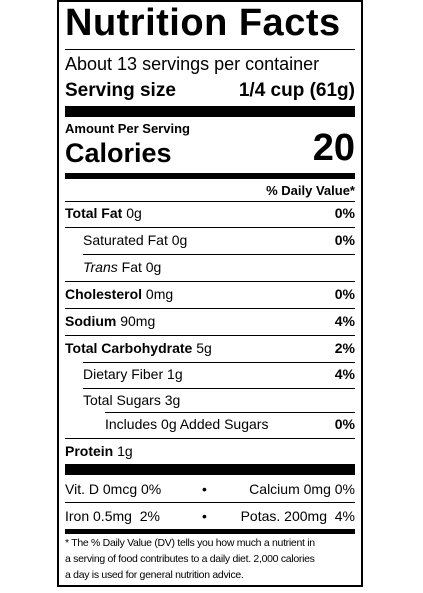 The width and height of the screenshot is (423, 593). What do you see at coordinates (113, 489) in the screenshot?
I see `vitamin-d: Vit. D 0mcg 0%` at bounding box center [113, 489].